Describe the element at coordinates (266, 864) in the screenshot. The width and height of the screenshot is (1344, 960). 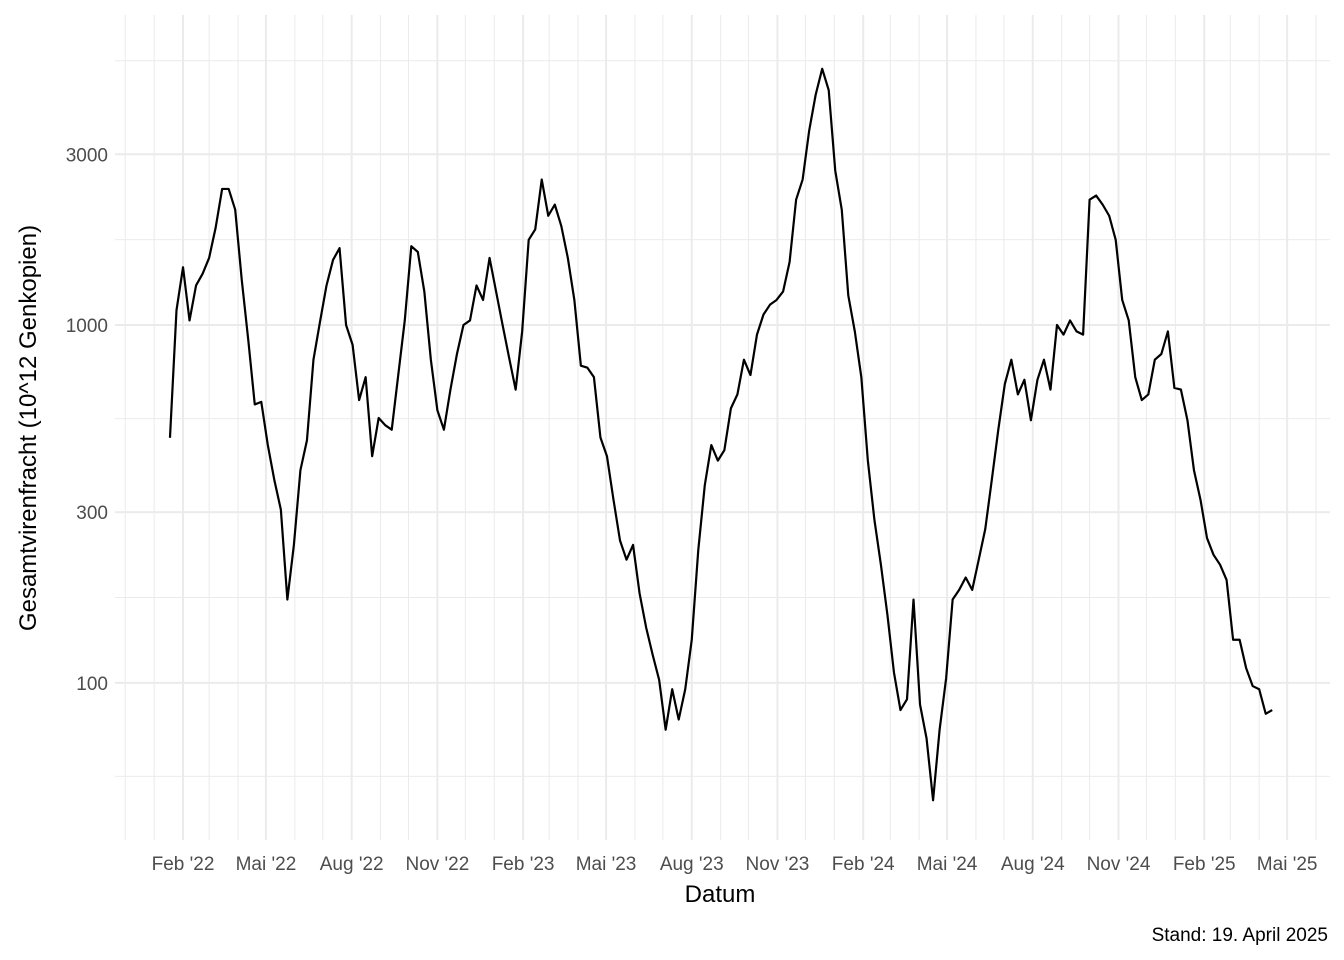
I see `x-tick-label: Mai '22` at that location.